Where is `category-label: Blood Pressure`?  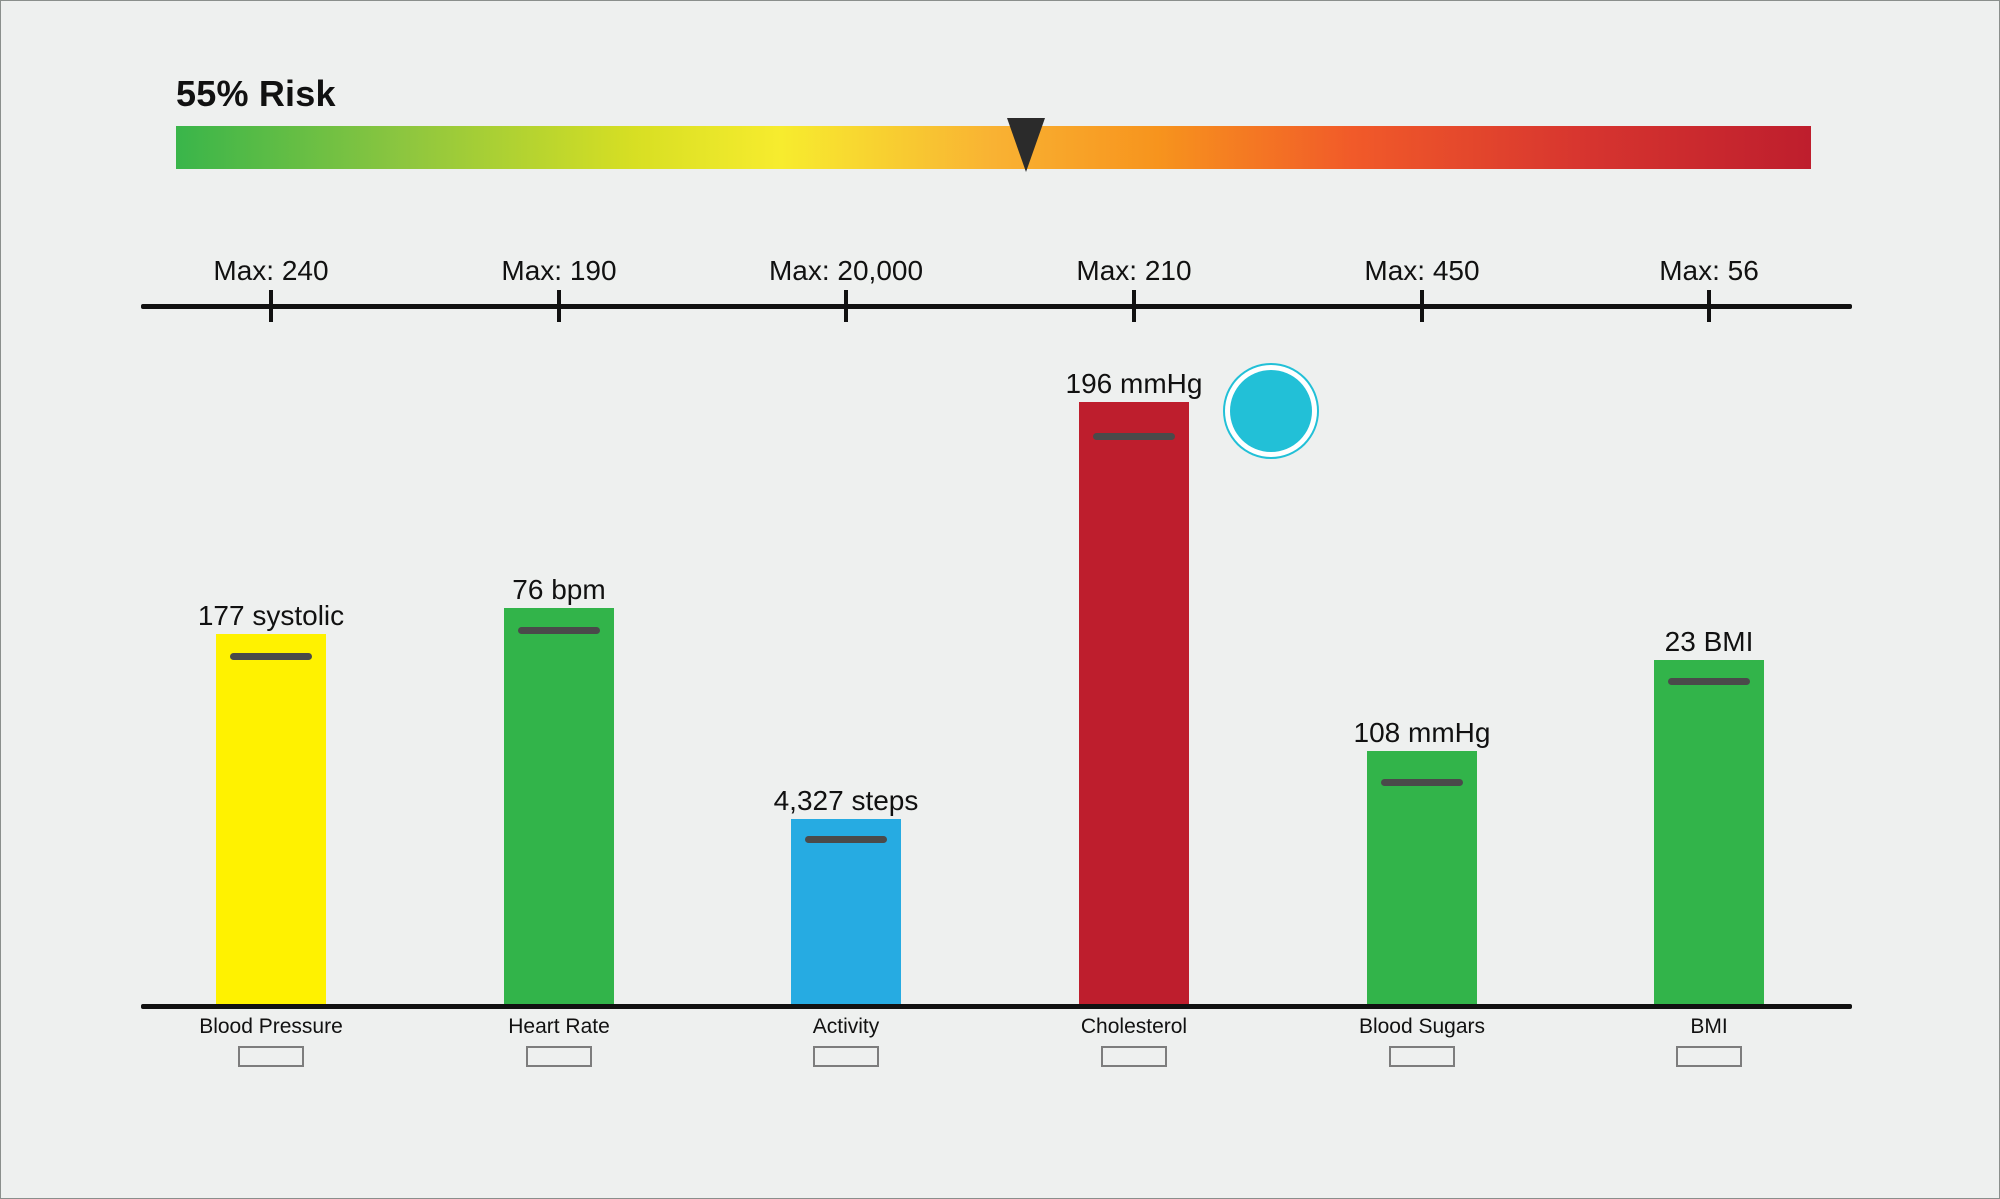
category-label: Blood Pressure is located at coordinates (271, 1026).